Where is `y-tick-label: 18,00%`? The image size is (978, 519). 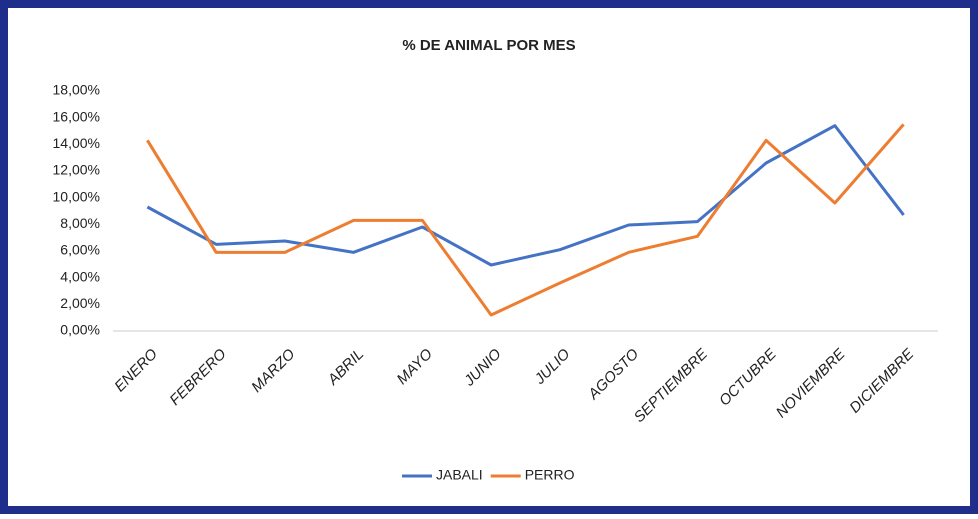 y-tick-label: 18,00% is located at coordinates (76, 90).